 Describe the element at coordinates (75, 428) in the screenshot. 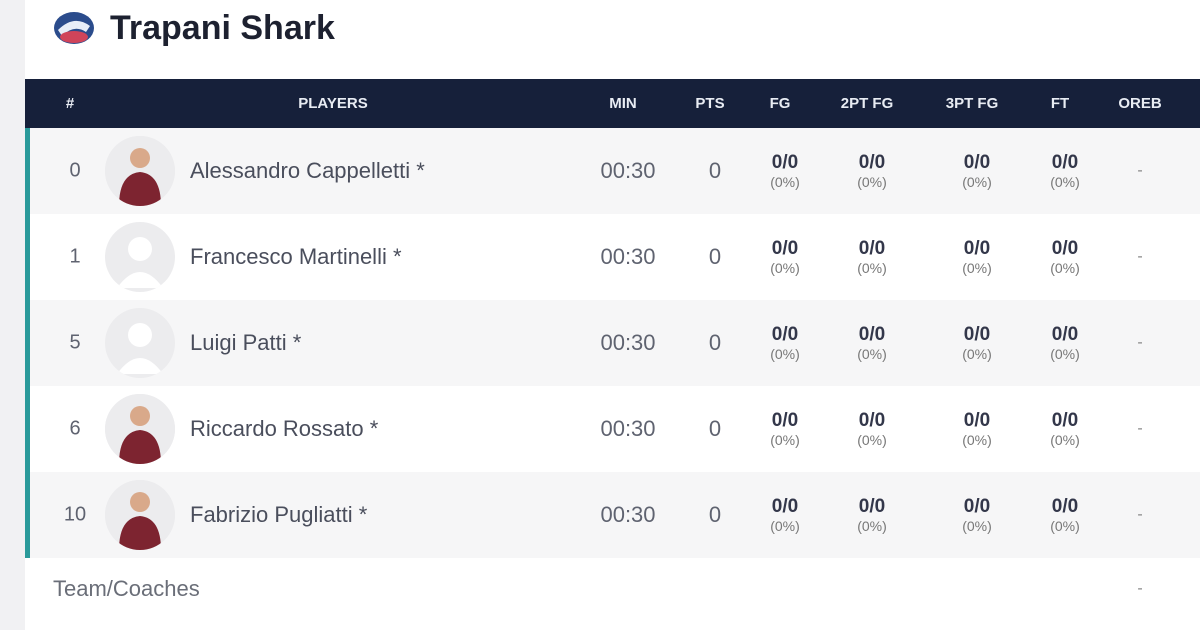

I see `player-number: 6` at that location.